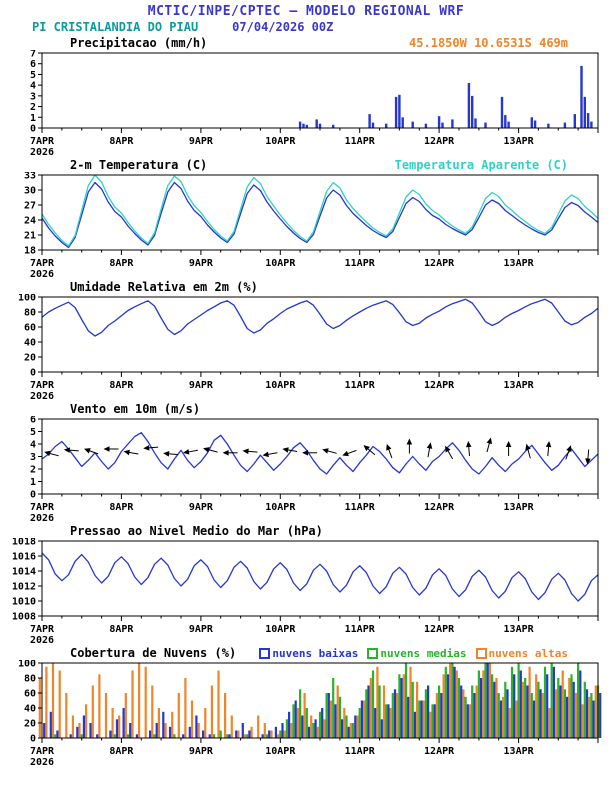 The image size is (612, 792). Describe the element at coordinates (135, 409) in the screenshot. I see `panel-title-wind: Vento em 10m (m/s)` at that location.